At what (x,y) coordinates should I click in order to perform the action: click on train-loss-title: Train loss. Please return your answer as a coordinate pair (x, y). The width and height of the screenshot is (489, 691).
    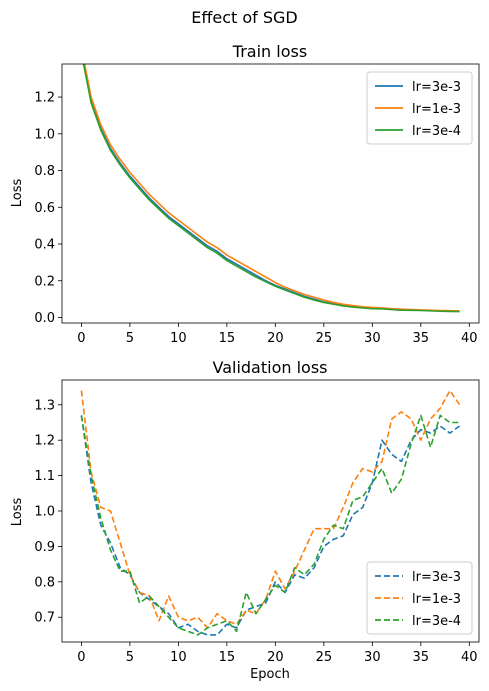
    Looking at the image, I should click on (269, 51).